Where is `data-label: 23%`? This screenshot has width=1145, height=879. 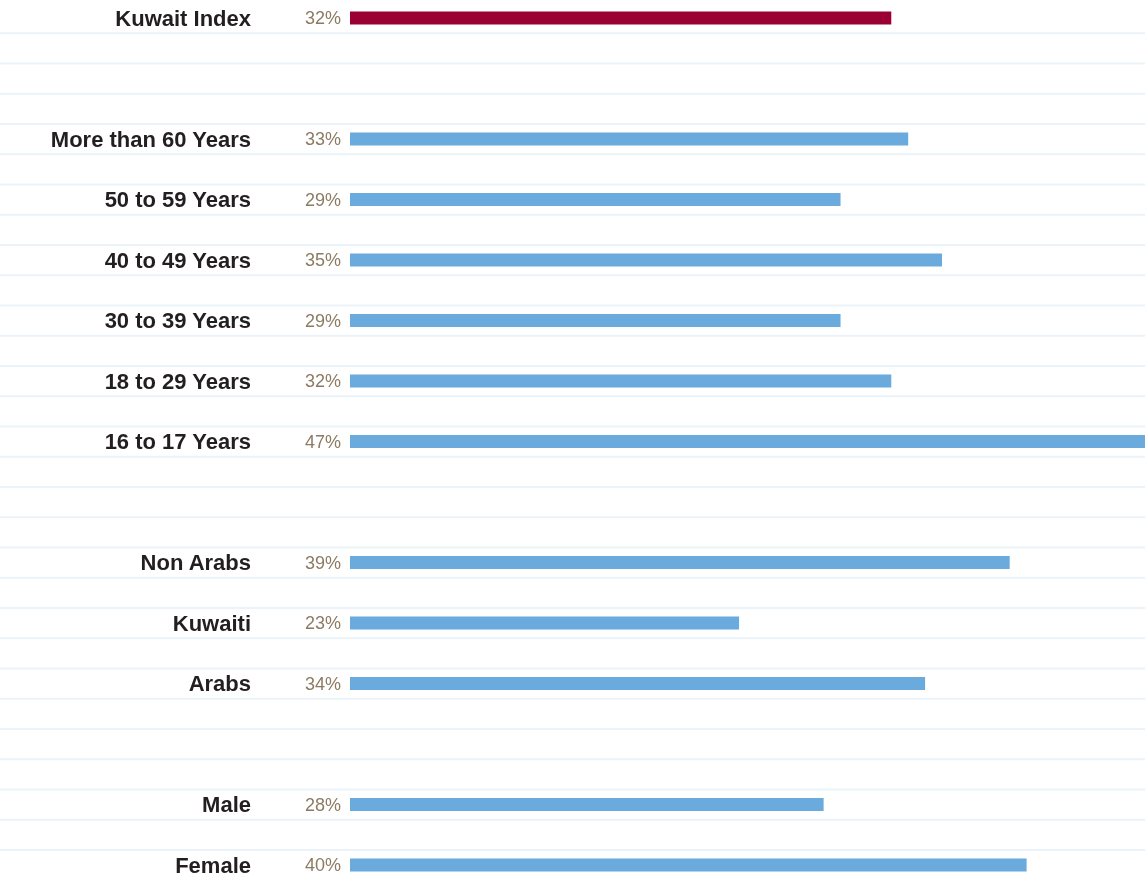
data-label: 23% is located at coordinates (322, 623).